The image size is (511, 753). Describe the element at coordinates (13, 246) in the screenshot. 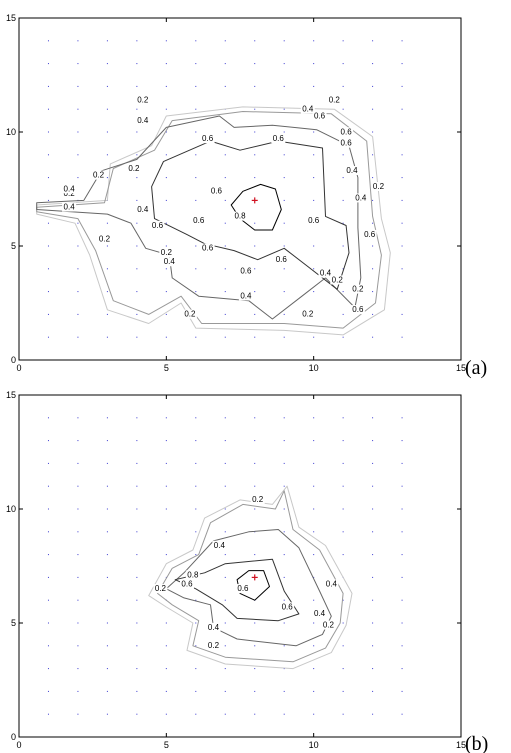

I see `y-tick-label: 5` at that location.